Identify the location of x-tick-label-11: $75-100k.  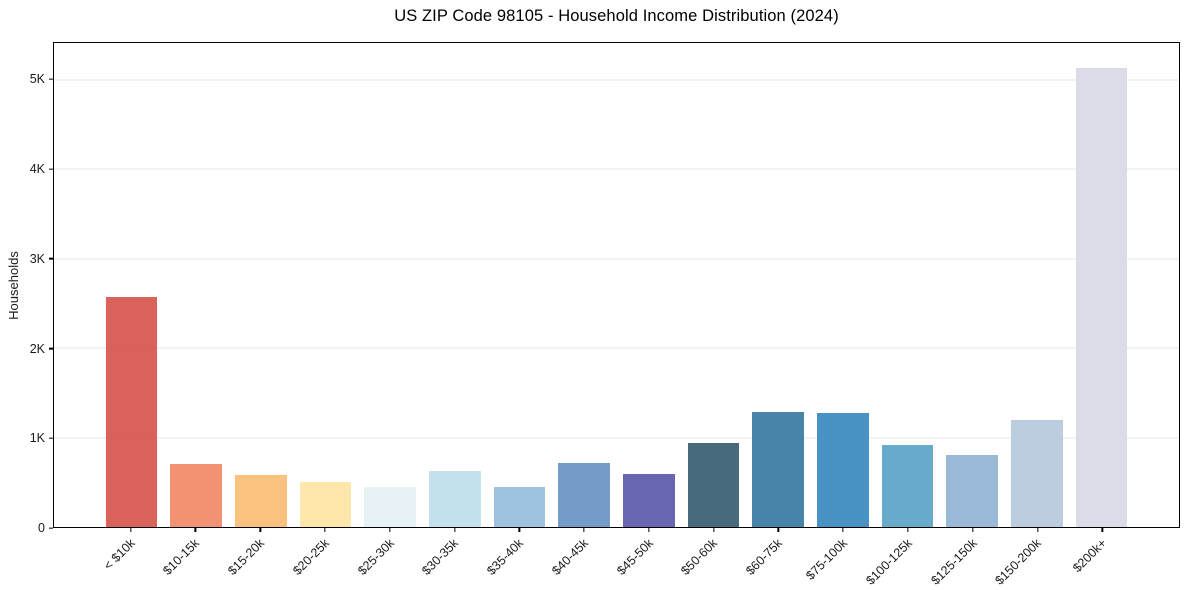
(827, 559).